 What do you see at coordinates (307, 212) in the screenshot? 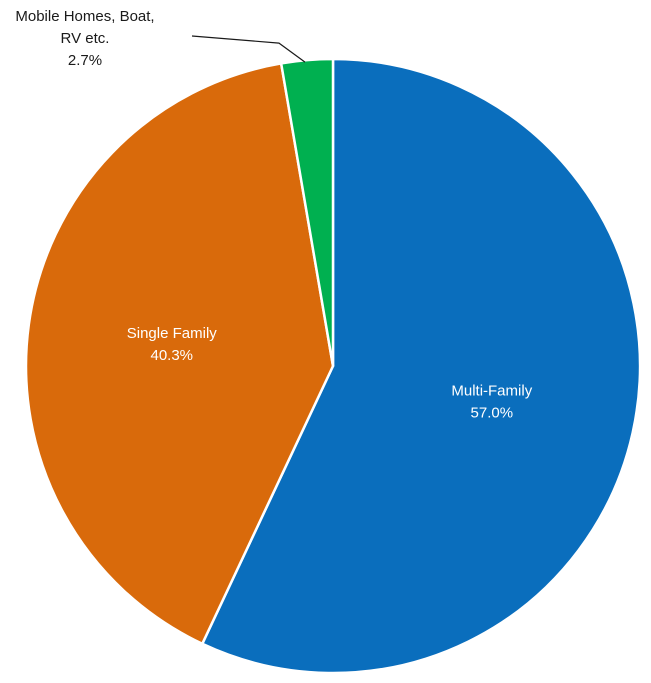
I see `pie-slice-mobile-homes-boat-rv-etc` at bounding box center [307, 212].